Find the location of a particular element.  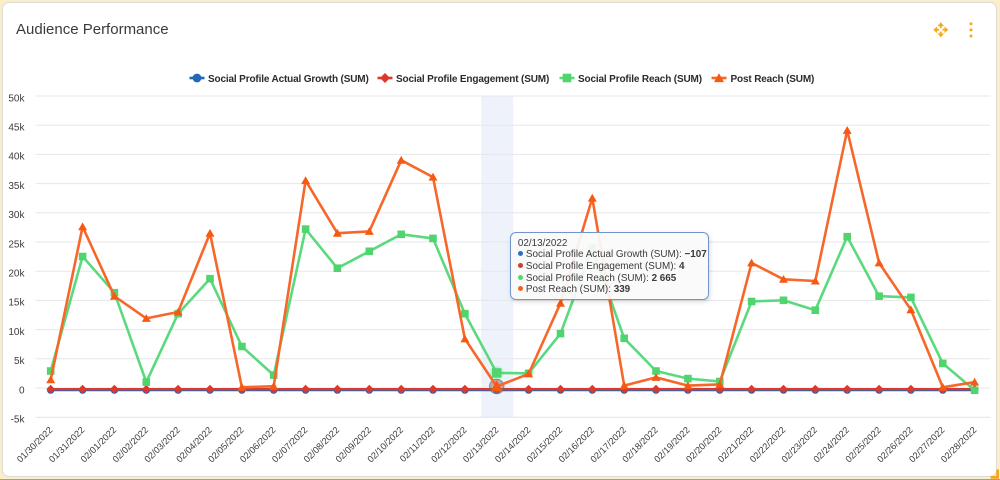

svg-text:Social Profile Engagement (SUM: Social Profile Engagement (SUM) is located at coordinates (472, 79).